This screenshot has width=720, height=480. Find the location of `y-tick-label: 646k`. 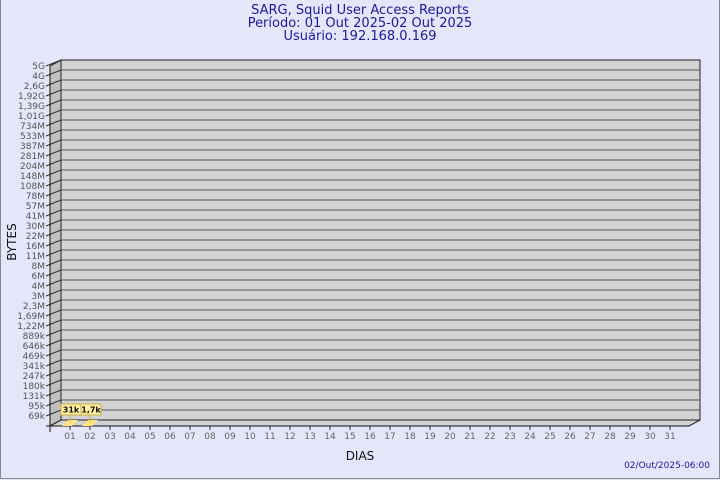

y-tick-label: 646k is located at coordinates (34, 347).